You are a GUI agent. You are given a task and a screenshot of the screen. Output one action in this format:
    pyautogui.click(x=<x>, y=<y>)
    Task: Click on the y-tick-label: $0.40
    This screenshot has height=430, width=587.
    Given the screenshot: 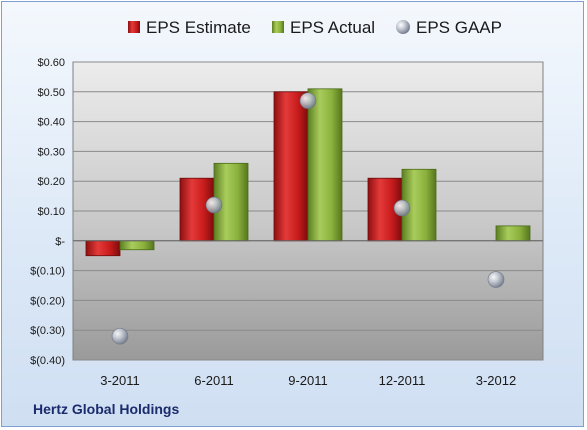 What is the action you would take?
    pyautogui.click(x=51, y=123)
    